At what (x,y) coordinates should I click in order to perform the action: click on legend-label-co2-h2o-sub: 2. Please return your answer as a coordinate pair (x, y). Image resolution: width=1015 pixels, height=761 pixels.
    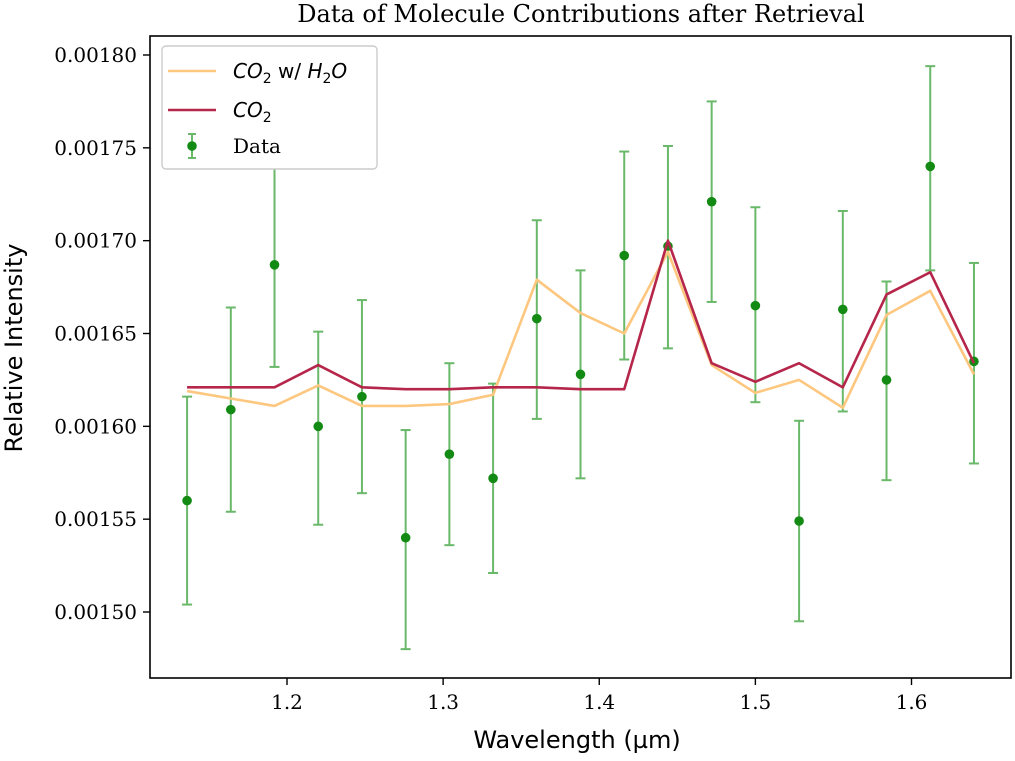
    Looking at the image, I should click on (267, 79).